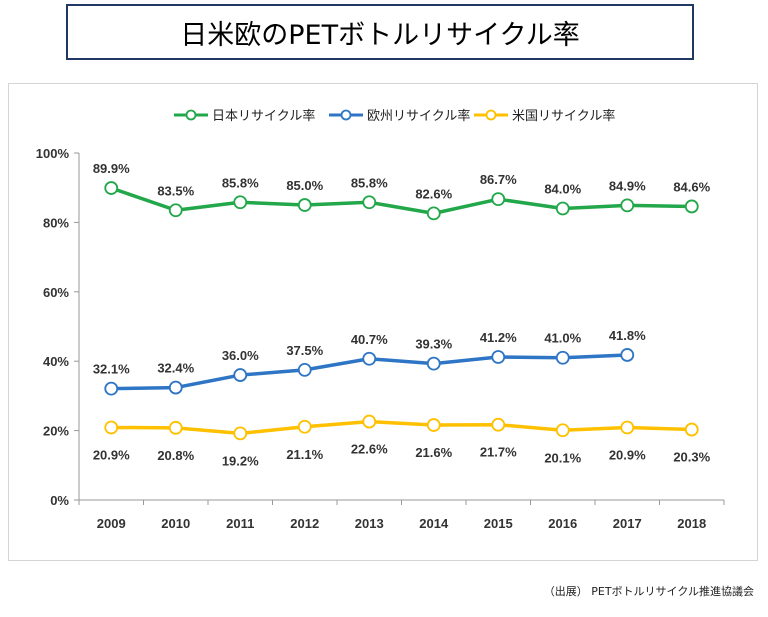 This screenshot has height=617, width=768. I want to click on data-label: 89.9%, so click(111, 168).